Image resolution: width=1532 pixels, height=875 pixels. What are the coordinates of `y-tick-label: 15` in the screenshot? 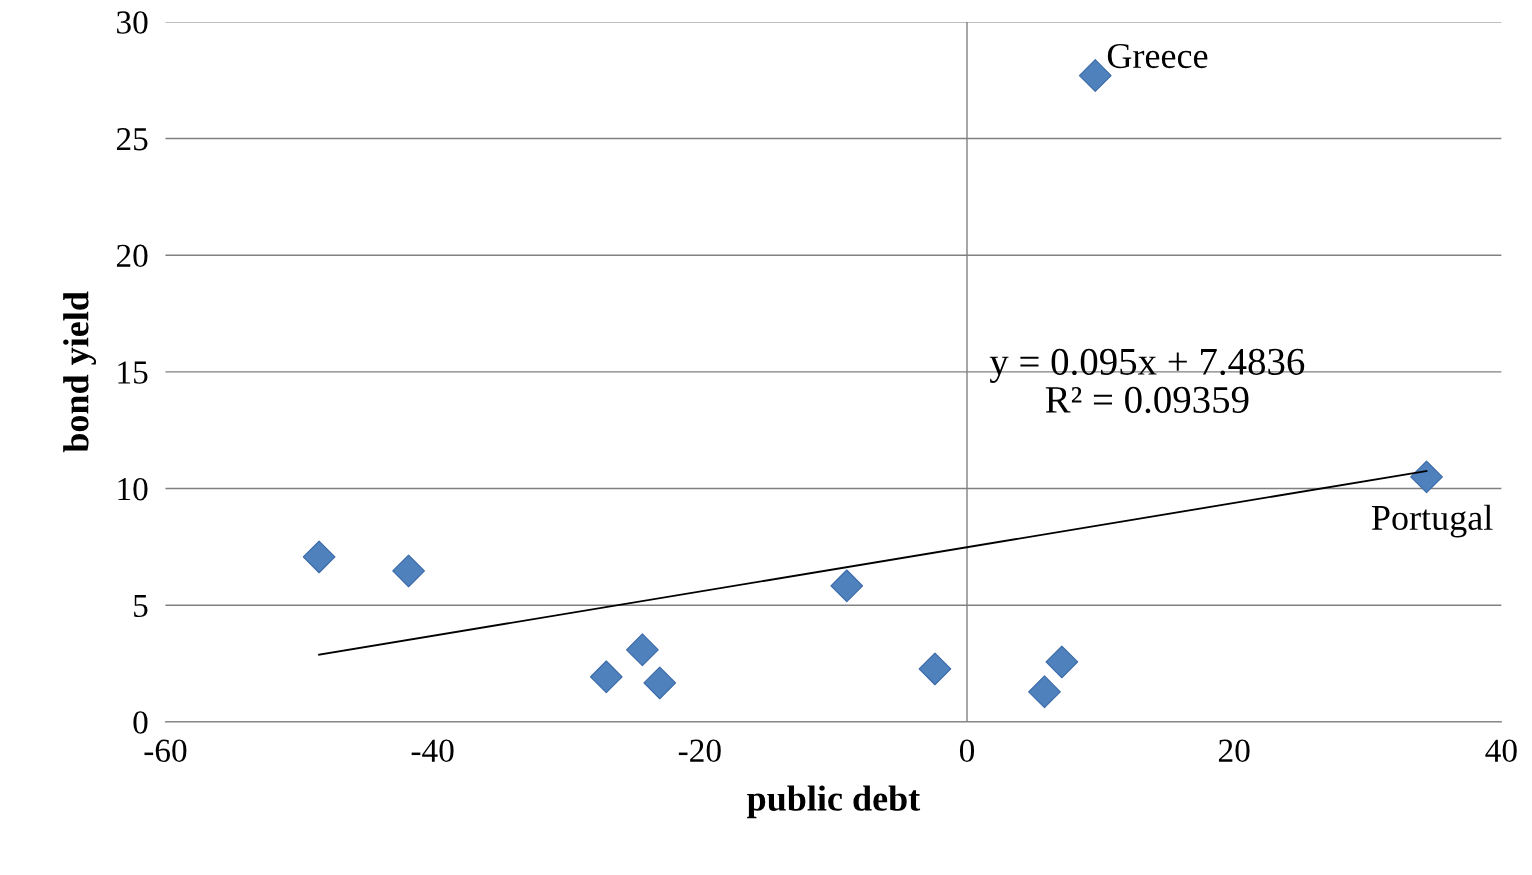 It's located at (133, 372).